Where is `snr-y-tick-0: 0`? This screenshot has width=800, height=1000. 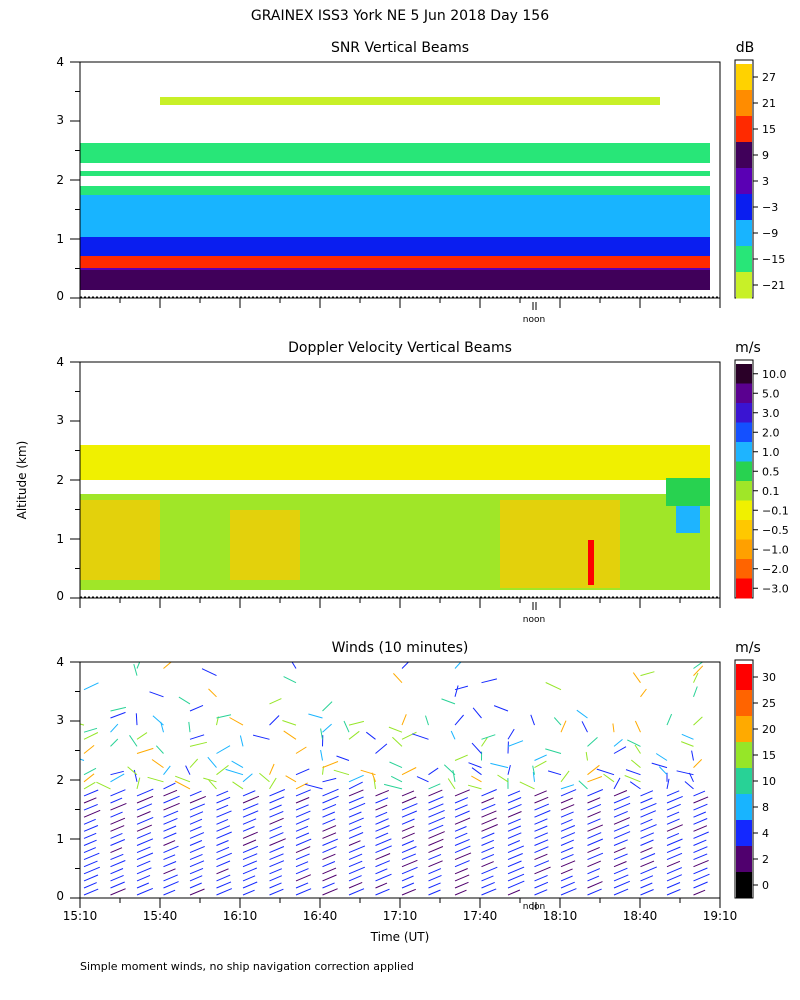
snr-y-tick-0: 0 is located at coordinates (60, 296).